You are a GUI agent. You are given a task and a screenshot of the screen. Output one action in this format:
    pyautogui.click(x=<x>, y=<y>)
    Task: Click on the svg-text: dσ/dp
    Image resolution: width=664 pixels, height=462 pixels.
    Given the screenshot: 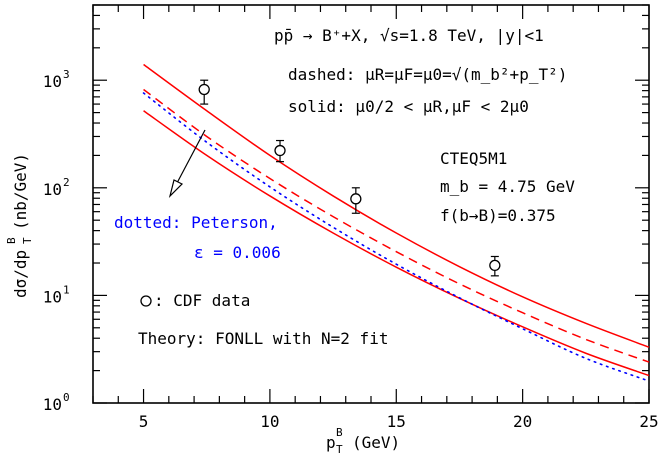 What is the action you would take?
    pyautogui.click(x=20, y=274)
    